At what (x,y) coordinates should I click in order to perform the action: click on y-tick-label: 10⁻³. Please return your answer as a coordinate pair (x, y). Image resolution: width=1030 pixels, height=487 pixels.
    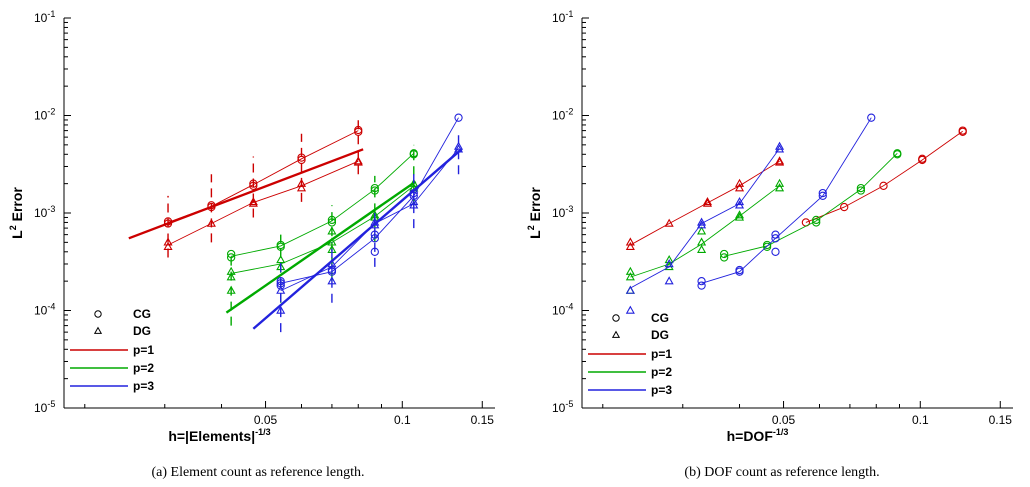
    Looking at the image, I should click on (44, 212).